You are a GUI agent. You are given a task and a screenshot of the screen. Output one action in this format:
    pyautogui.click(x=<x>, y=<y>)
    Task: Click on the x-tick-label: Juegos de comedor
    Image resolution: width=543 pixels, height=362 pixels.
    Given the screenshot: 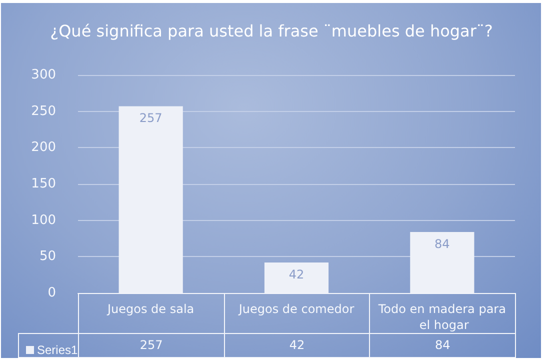 What is the action you would take?
    pyautogui.click(x=296, y=309)
    